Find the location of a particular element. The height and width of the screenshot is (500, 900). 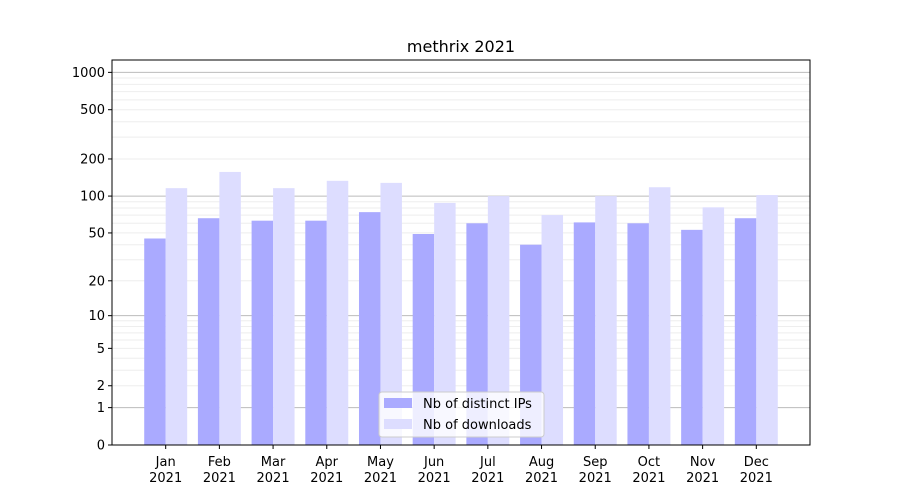

y-tick-label: 2 is located at coordinates (101, 386).